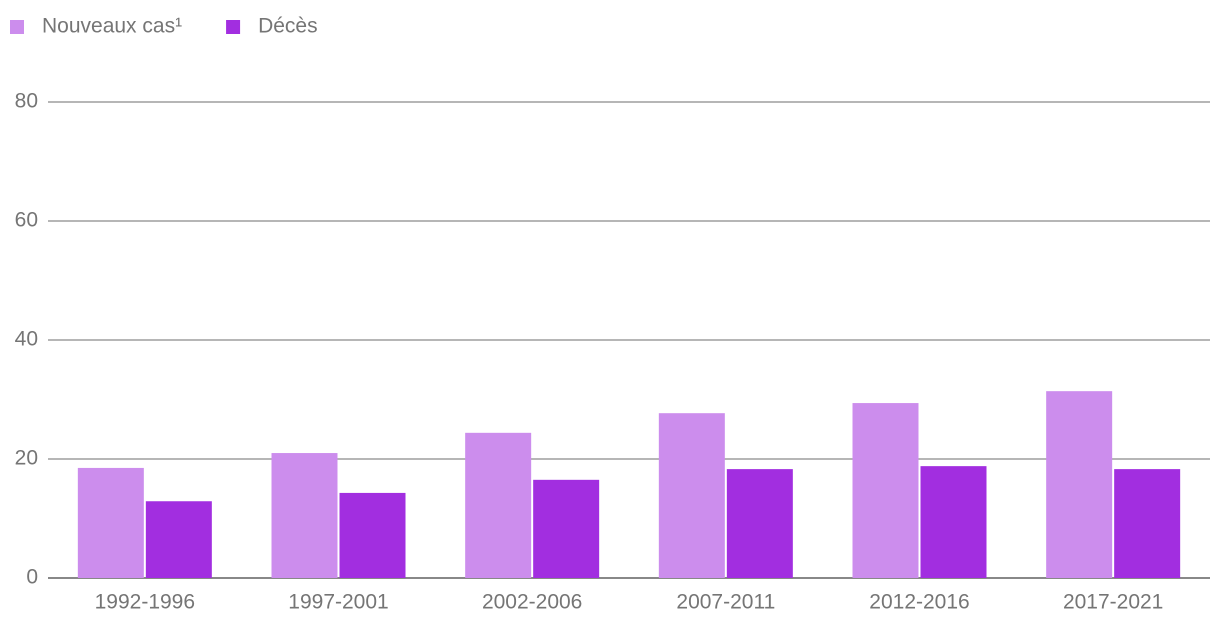 The width and height of the screenshot is (1220, 634). Describe the element at coordinates (725, 602) in the screenshot. I see `x-tick-label: 2007-2011` at that location.